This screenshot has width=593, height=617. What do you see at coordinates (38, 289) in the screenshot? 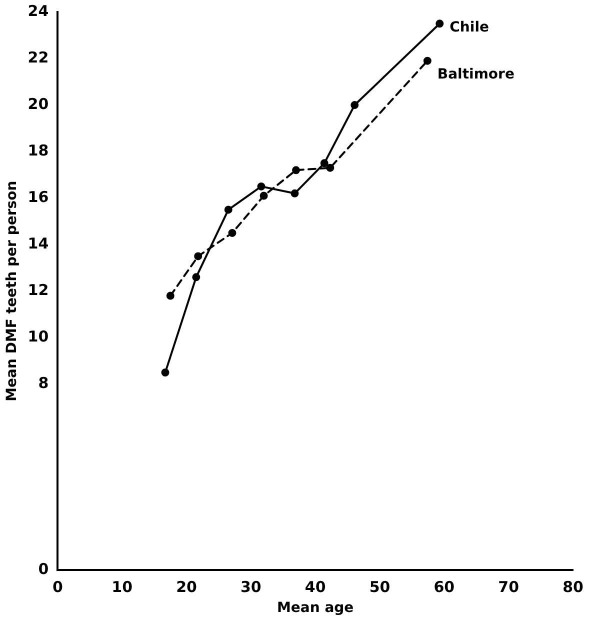
I see `y-tick-label: 12` at bounding box center [38, 289].